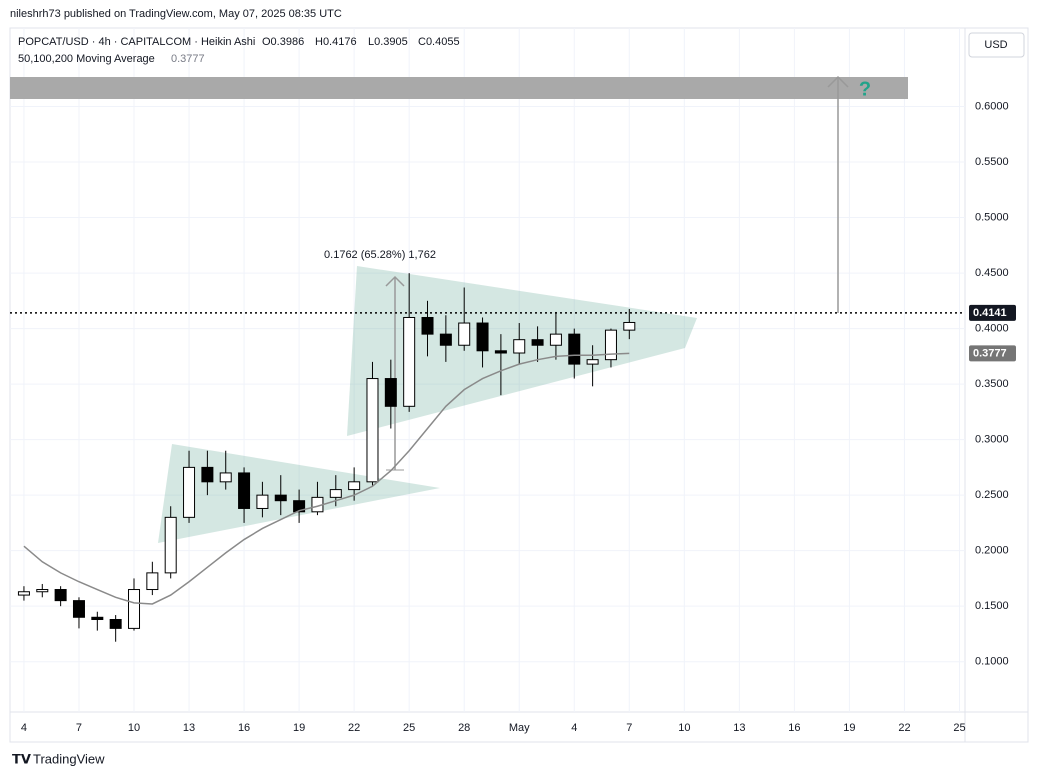 This screenshot has height=782, width=1038. Describe the element at coordinates (992, 606) in the screenshot. I see `y-tick-label: 0.1500` at that location.